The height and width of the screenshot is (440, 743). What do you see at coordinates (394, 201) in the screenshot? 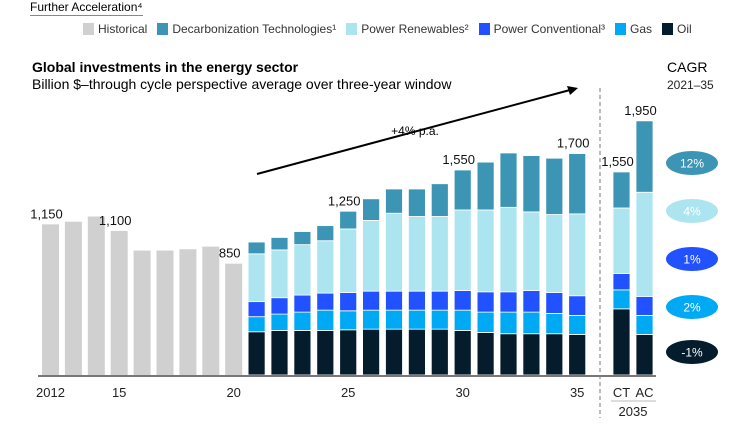
I see `bar-segment-decarbonization-technologies-2027` at bounding box center [394, 201].